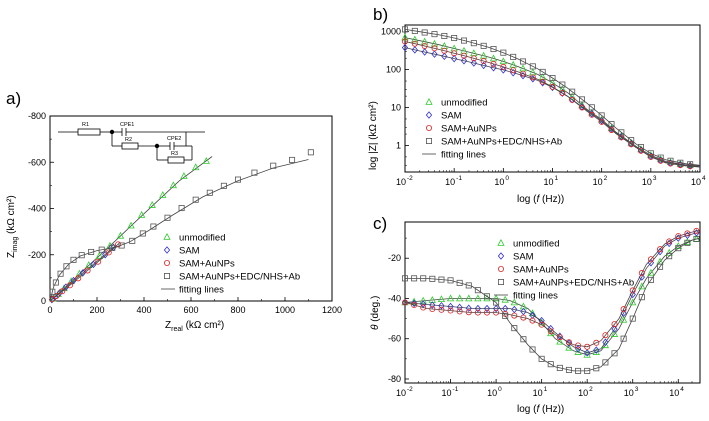 Image resolution: width=709 pixels, height=421 pixels. I want to click on legend-label-a: SAM+AuNPs+EDC/NHS+Ab, so click(239, 277).